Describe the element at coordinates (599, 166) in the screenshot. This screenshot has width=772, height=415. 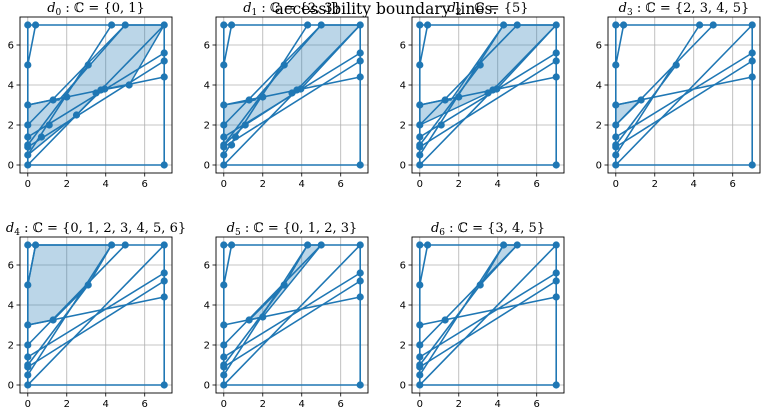
I see `y-tick-label: 0` at that location.